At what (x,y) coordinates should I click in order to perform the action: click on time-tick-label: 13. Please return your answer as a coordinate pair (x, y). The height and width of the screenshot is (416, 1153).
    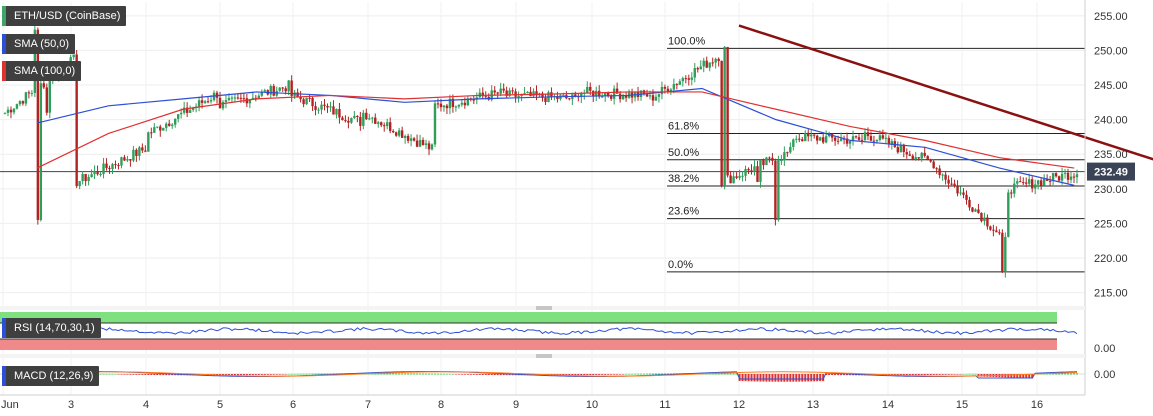
    Looking at the image, I should click on (813, 405).